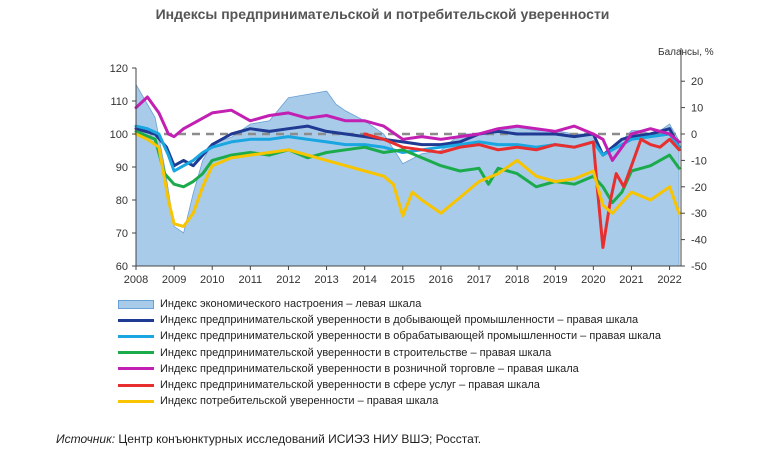  Describe the element at coordinates (593, 280) in the screenshot. I see `x-tick-label-12: 2020` at that location.